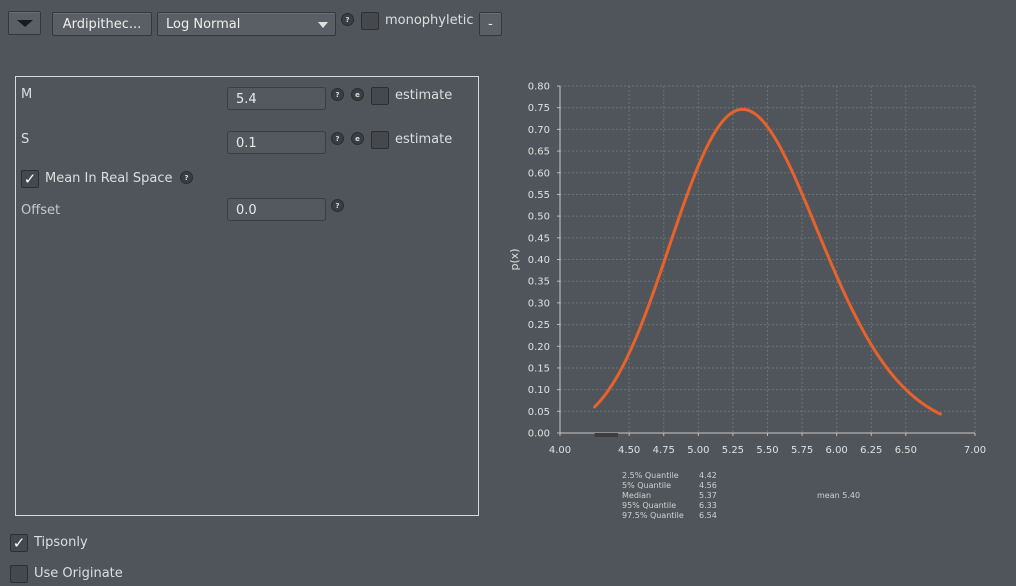  I want to click on y-tick-label: 0.65, so click(539, 152).